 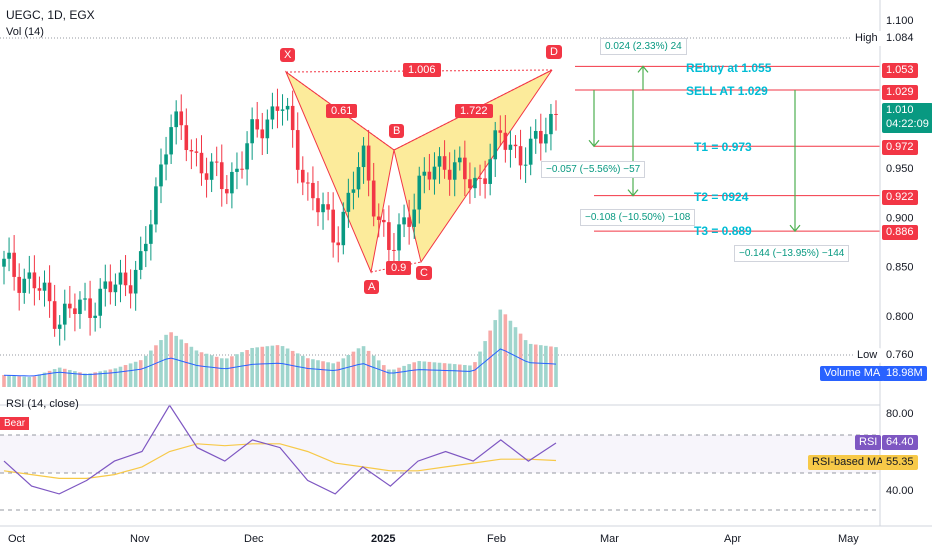 What do you see at coordinates (900, 317) in the screenshot?
I see `price-tick: 0.800` at bounding box center [900, 317].